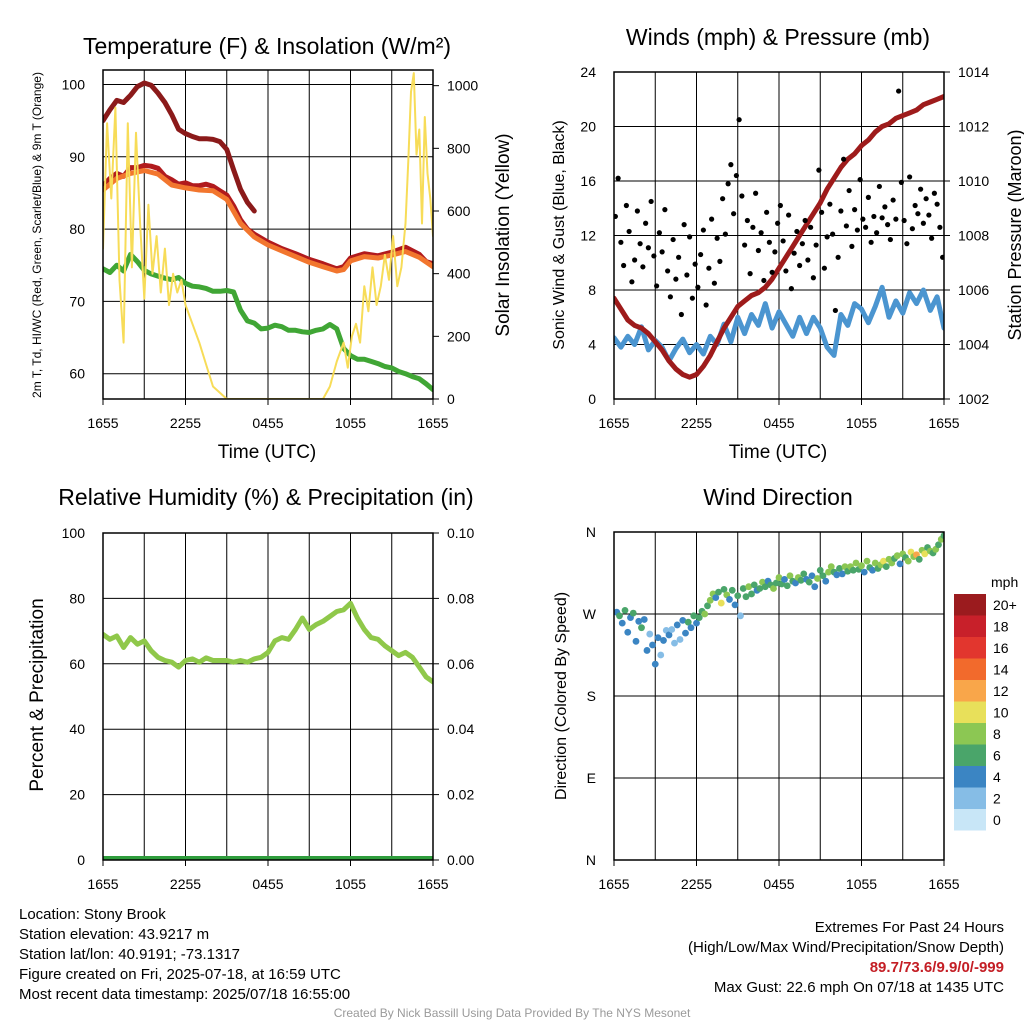 Image resolution: width=1024 pixels, height=1024 pixels. I want to click on winds-ylabel-left: Sonic Wind & Gust (Blue, Black), so click(559, 234).